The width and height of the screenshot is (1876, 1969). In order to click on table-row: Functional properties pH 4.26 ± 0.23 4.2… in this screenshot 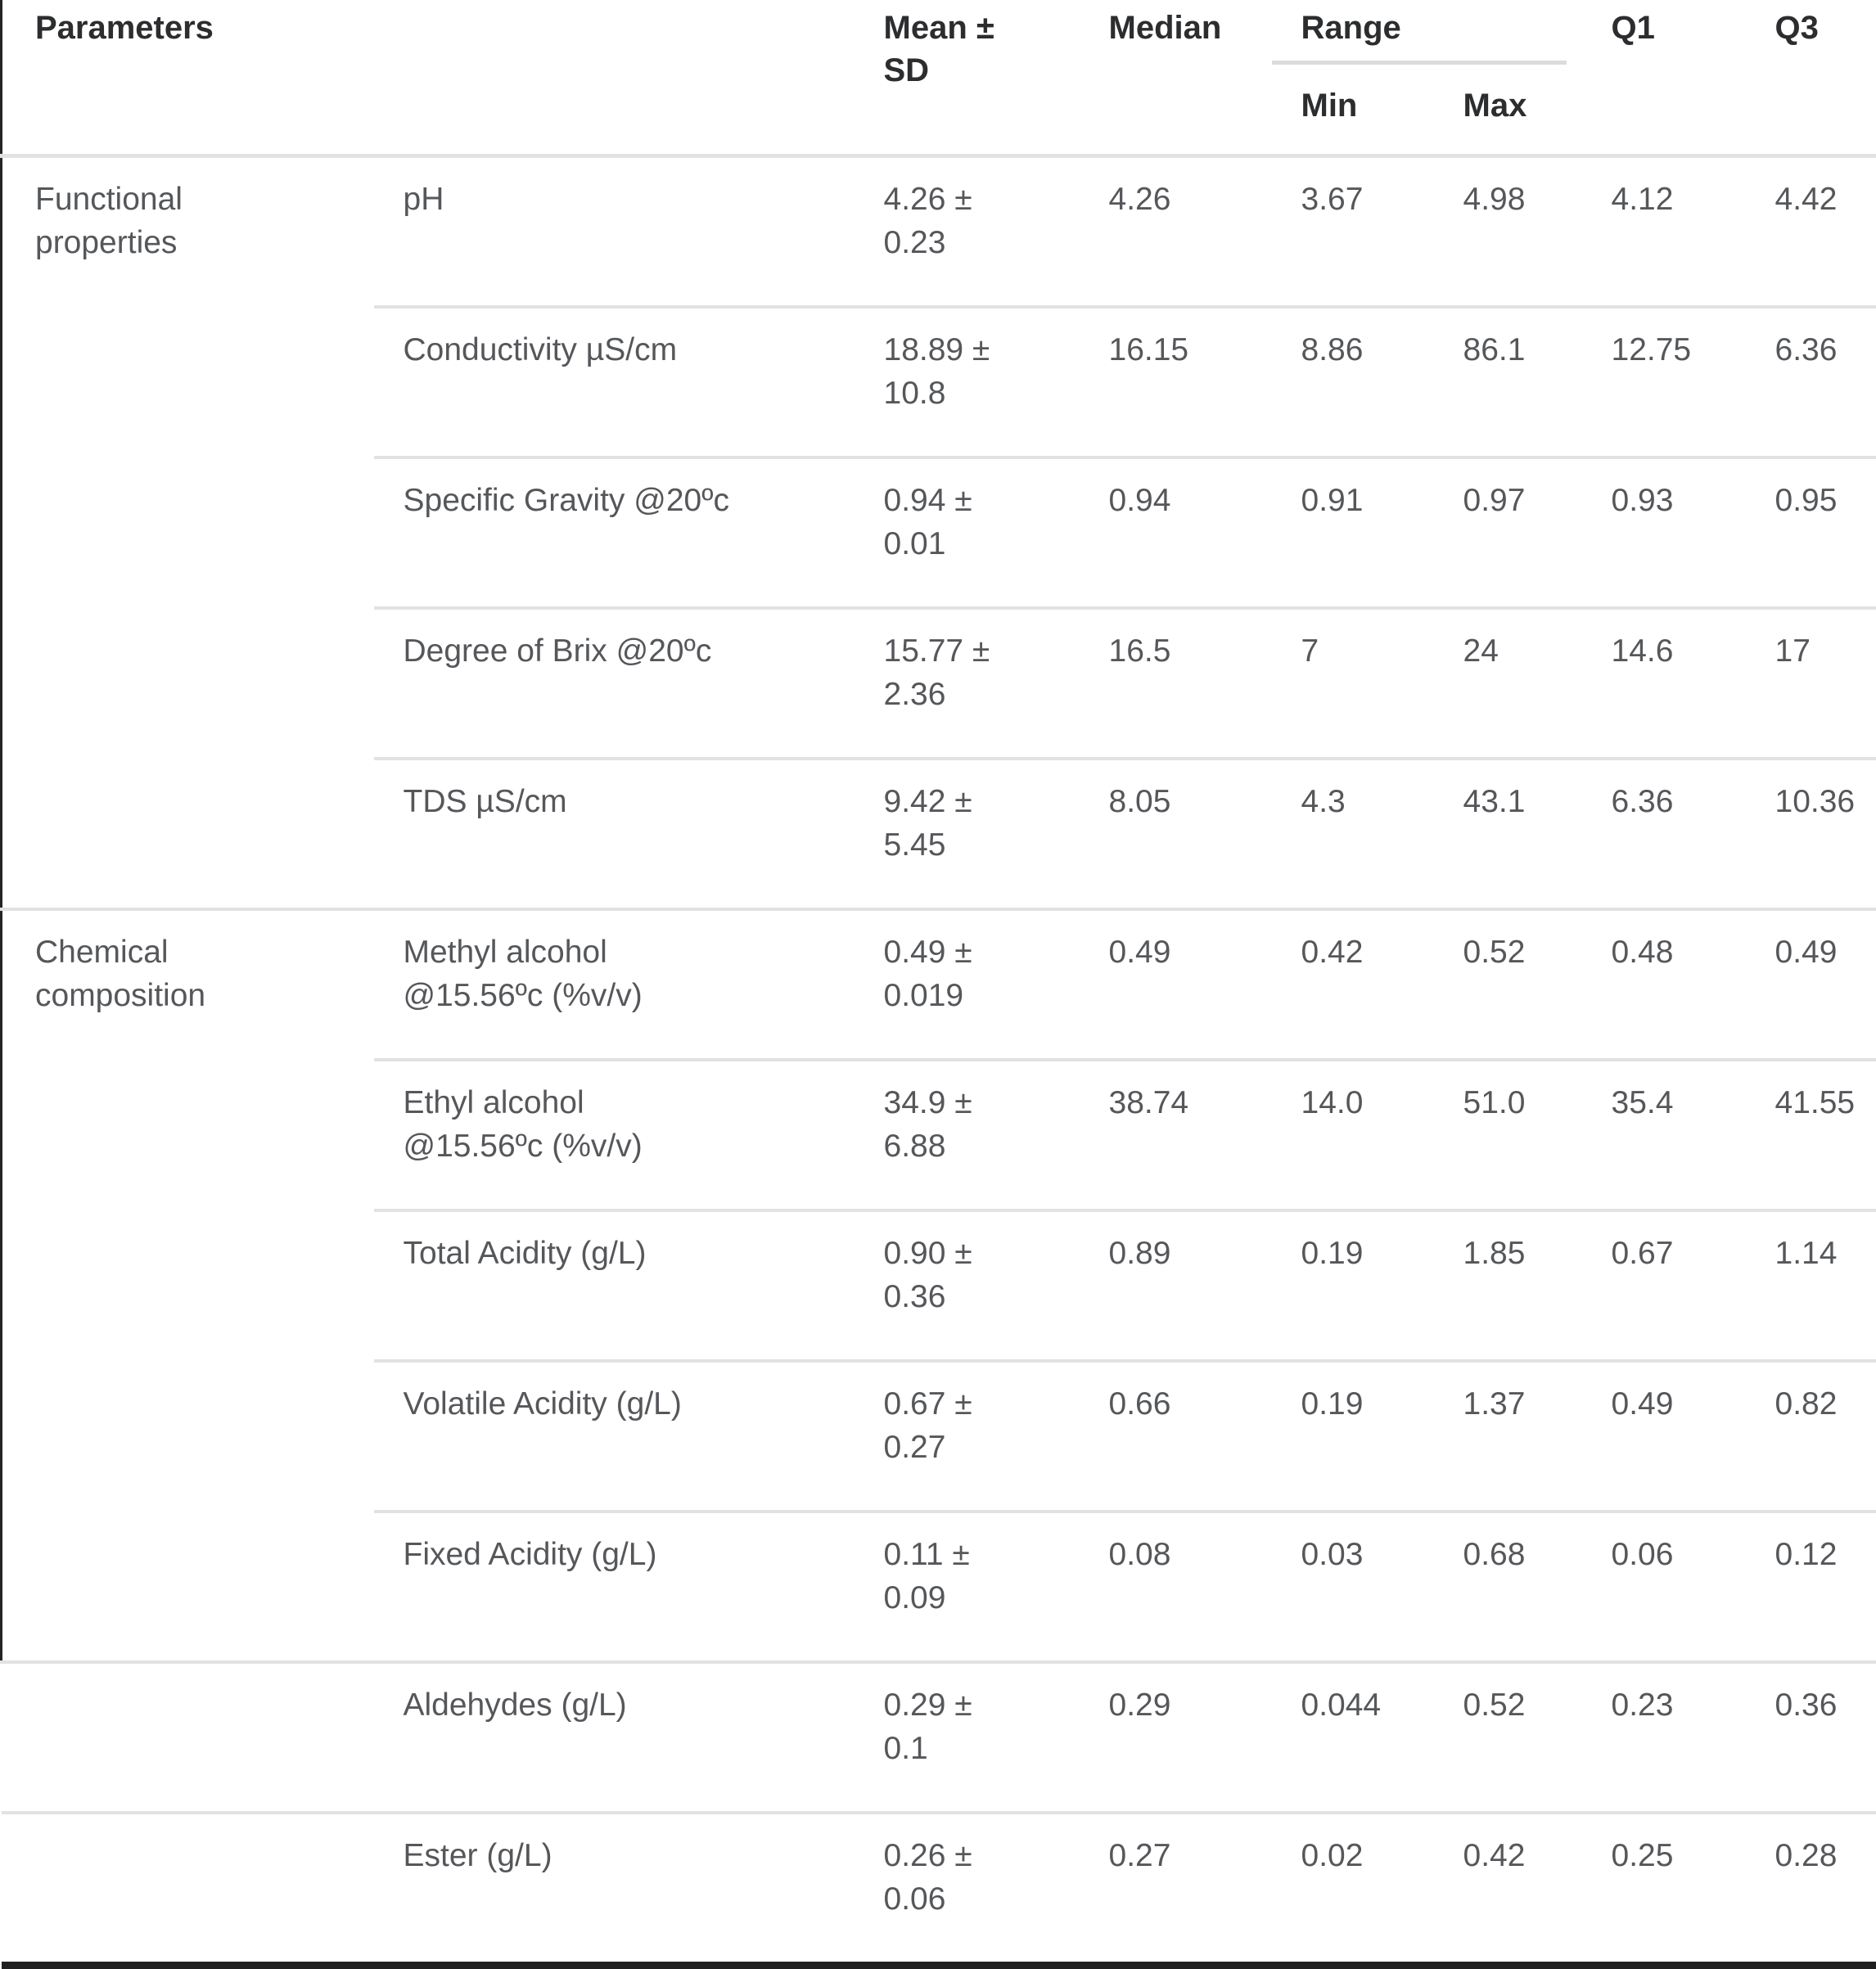, I will do `click(939, 232)`.